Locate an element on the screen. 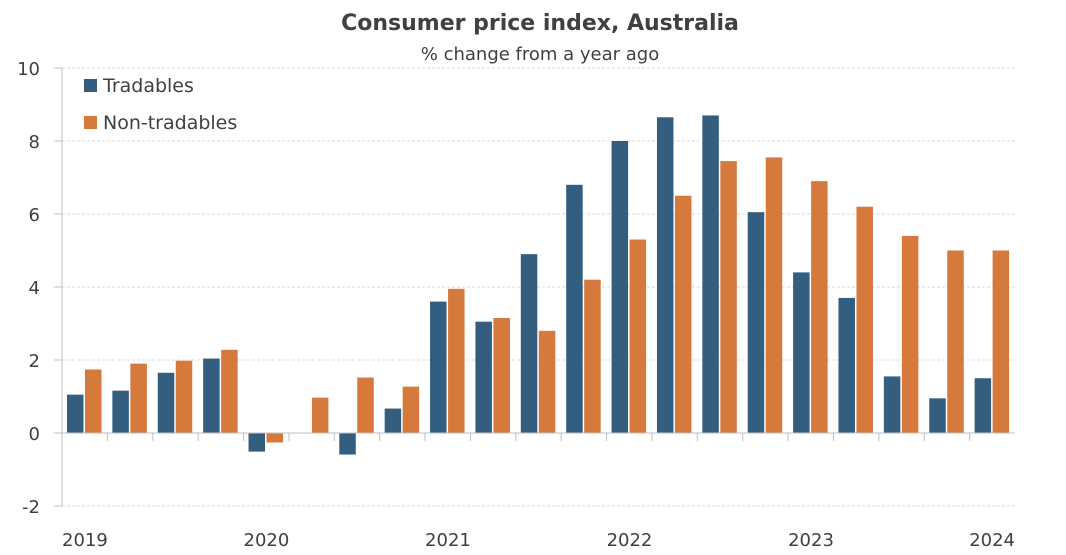  x-tick-label: 2024 is located at coordinates (992, 540).